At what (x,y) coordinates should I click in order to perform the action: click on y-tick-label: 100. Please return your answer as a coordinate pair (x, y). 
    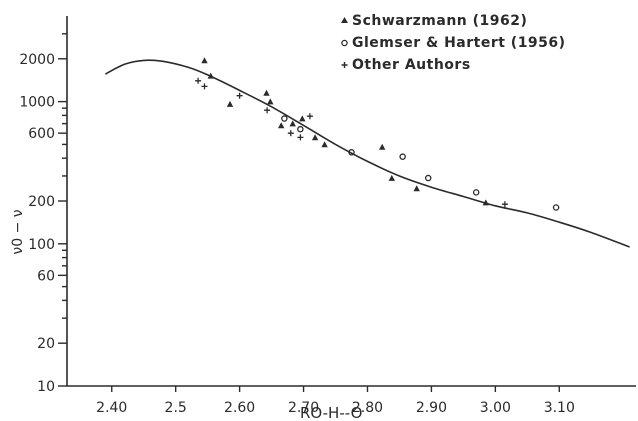
    Looking at the image, I should click on (41, 245).